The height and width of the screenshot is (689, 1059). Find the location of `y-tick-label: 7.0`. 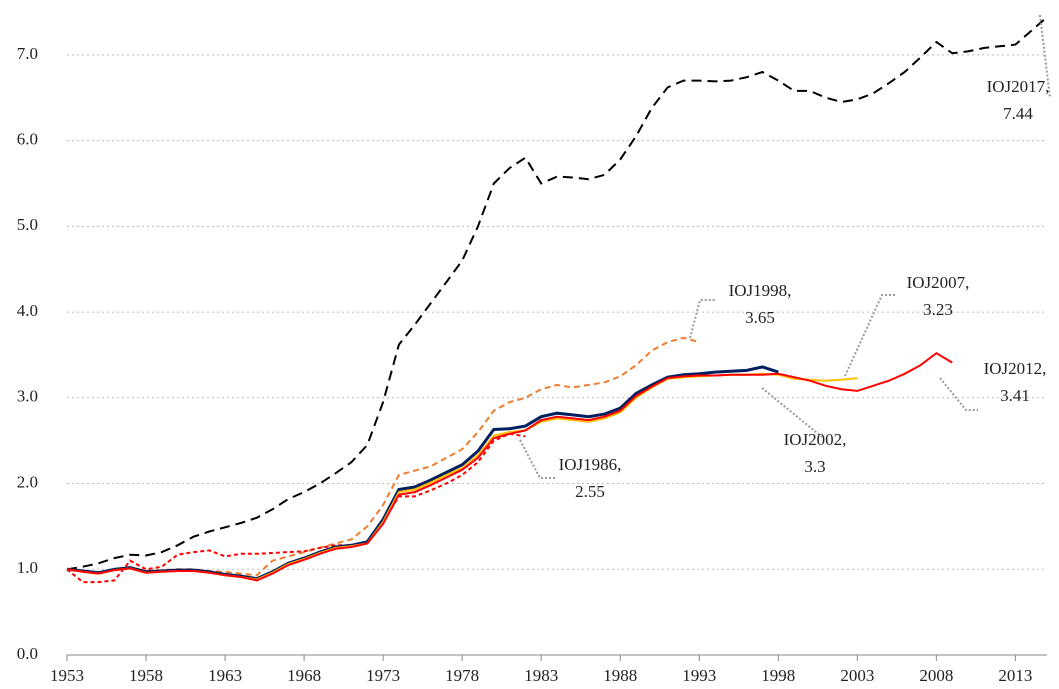

y-tick-label: 7.0 is located at coordinates (27, 53).